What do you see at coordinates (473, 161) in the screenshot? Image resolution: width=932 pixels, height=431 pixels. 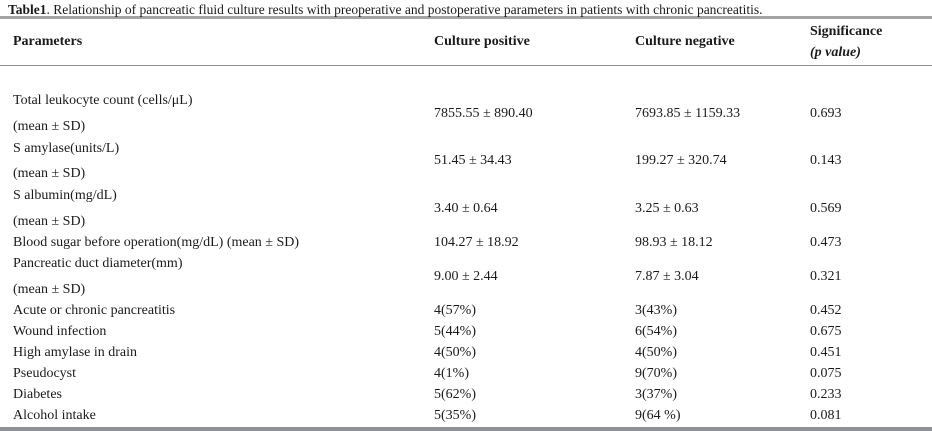 I see `culture-positive-value: 51.45 ± 34.43` at bounding box center [473, 161].